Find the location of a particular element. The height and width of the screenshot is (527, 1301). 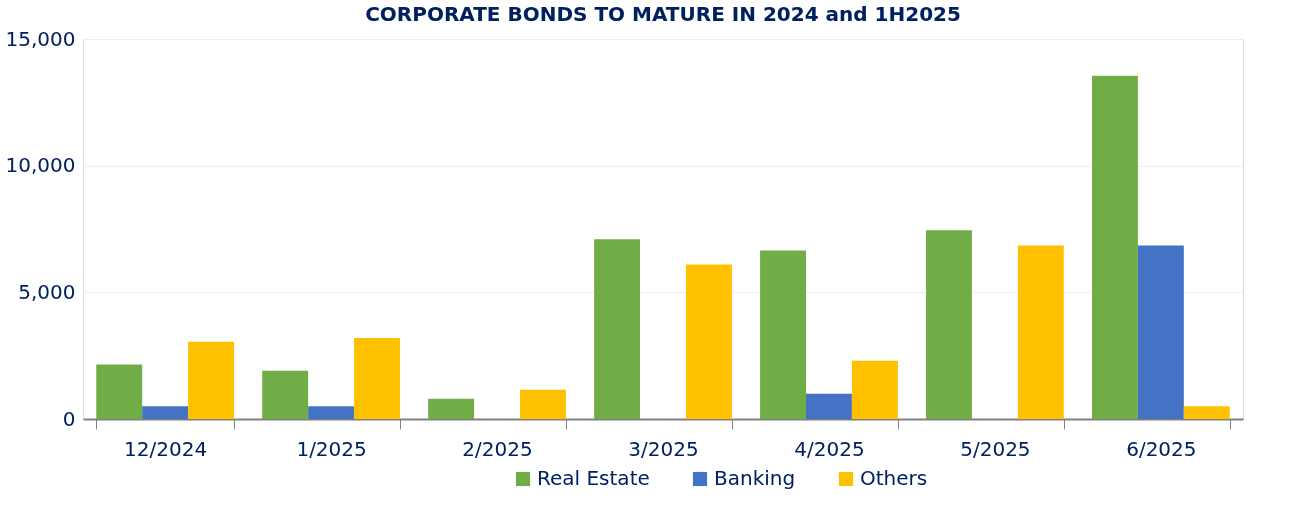

chart-title: CORPORATE BONDS TO MATURE IN 2024 and 1H2025 is located at coordinates (663, 14).